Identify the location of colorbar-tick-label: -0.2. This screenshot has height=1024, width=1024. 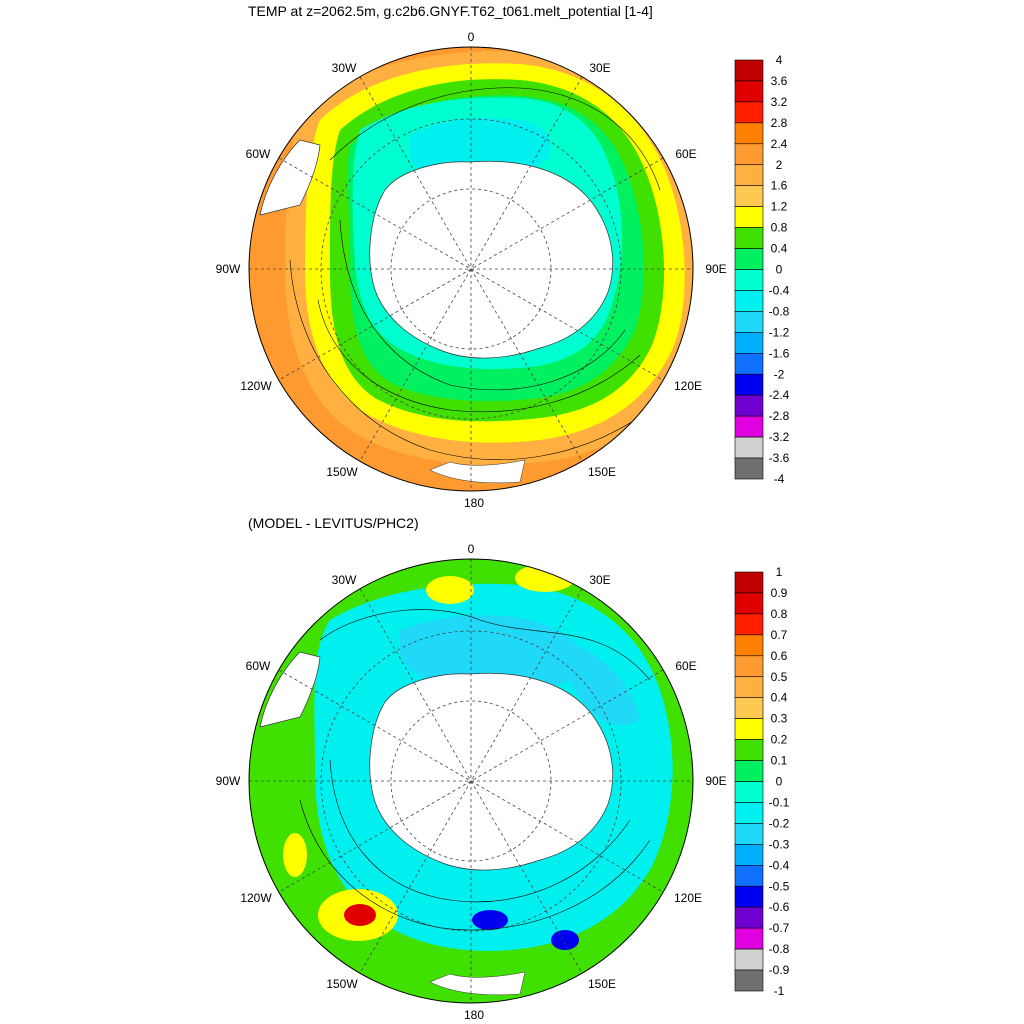
(779, 823).